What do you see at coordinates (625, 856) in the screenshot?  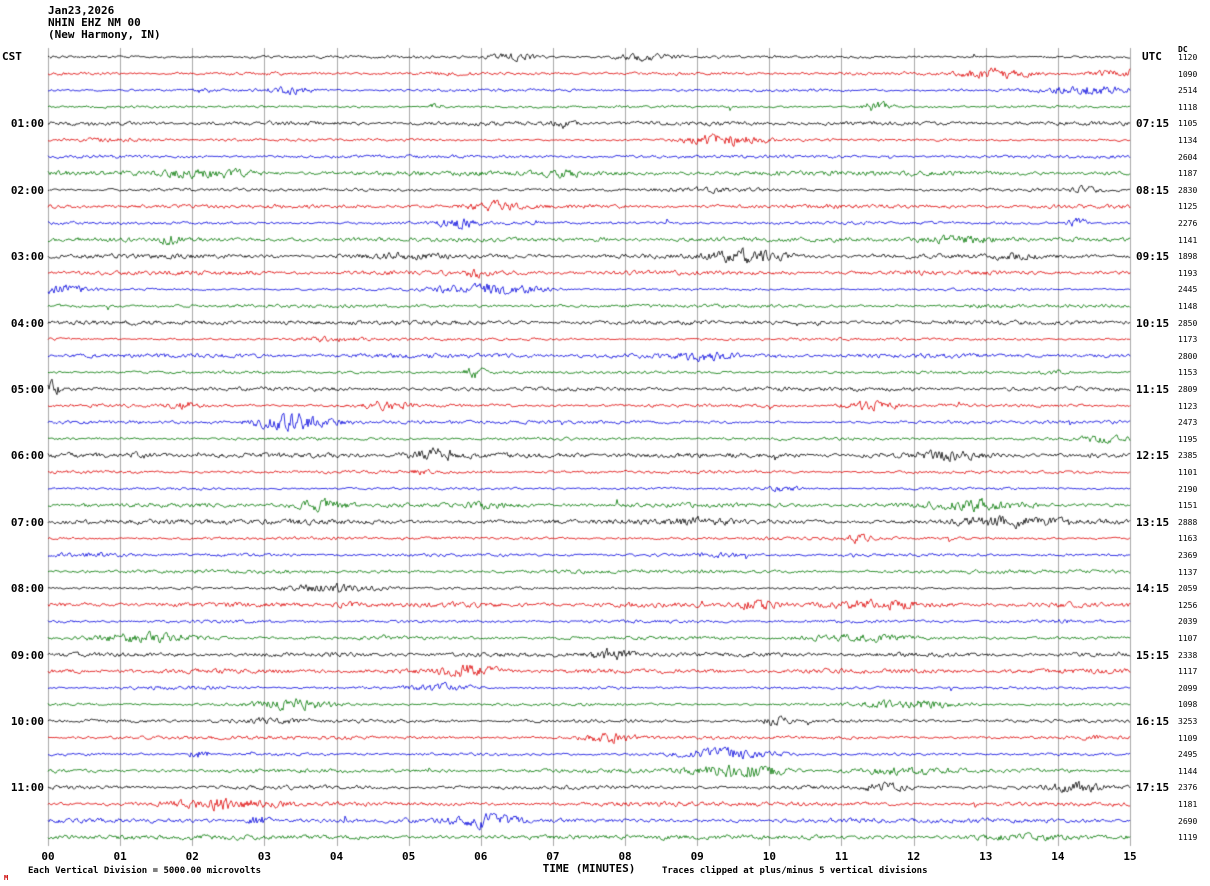 I see `x-tick-label: 08` at bounding box center [625, 856].